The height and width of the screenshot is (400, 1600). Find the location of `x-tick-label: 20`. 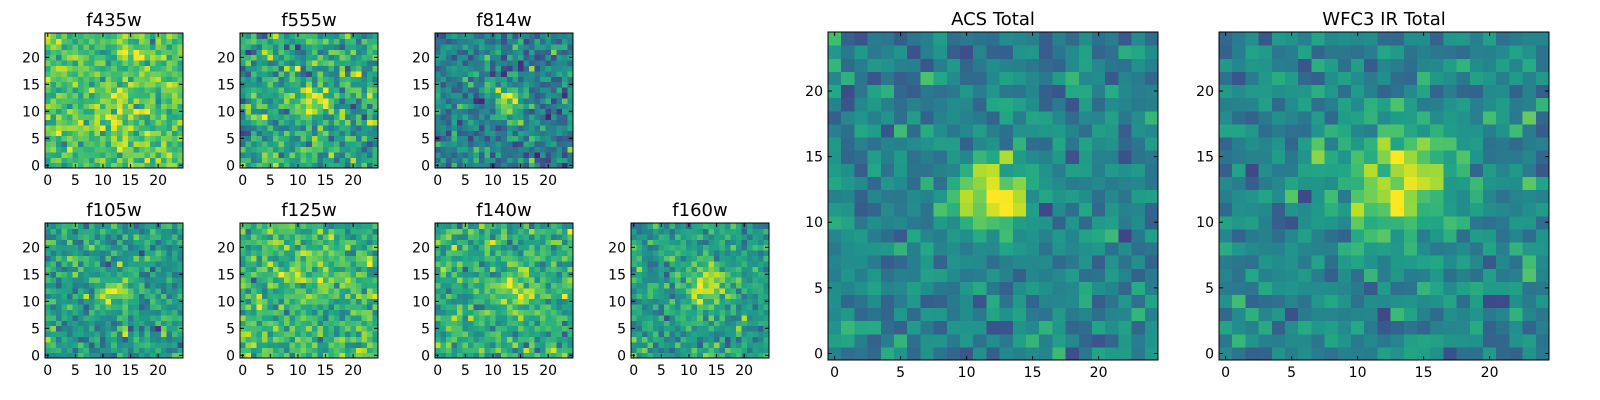

x-tick-label: 20 is located at coordinates (548, 181).